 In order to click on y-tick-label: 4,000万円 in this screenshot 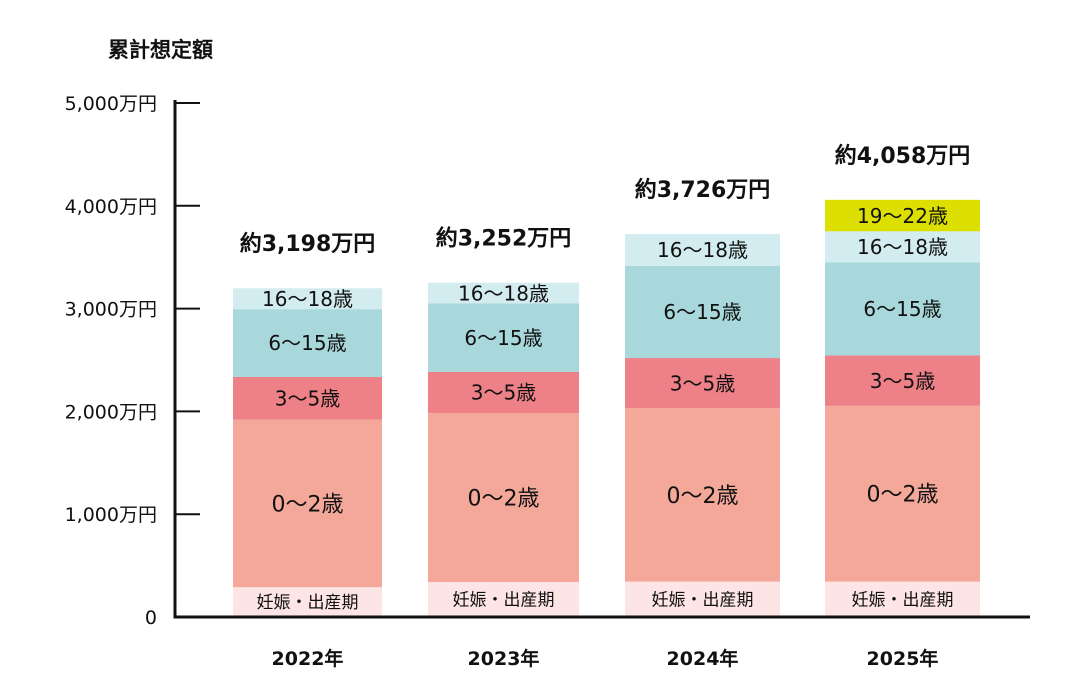, I will do `click(111, 207)`.